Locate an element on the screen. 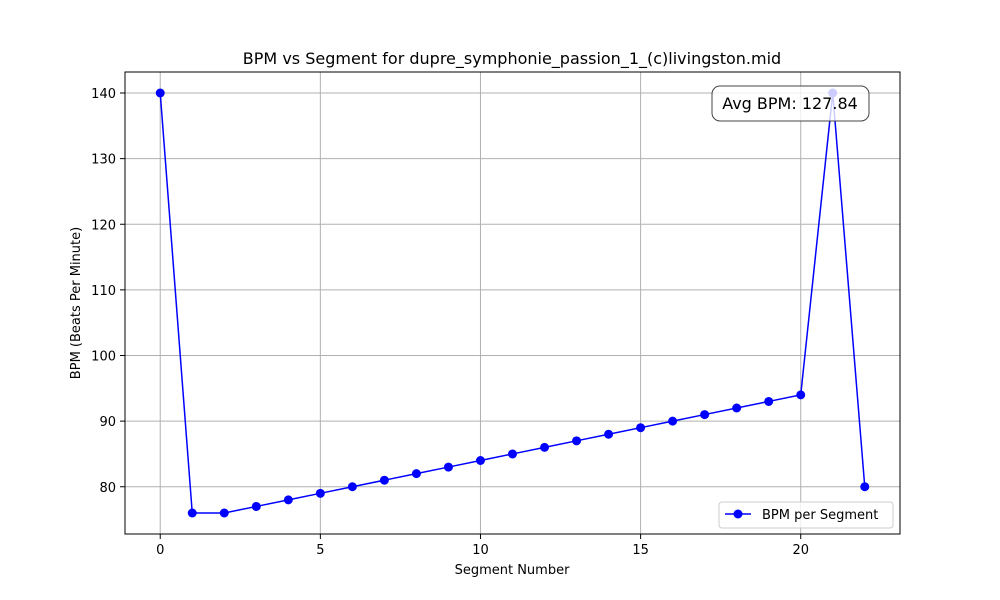 This screenshot has width=1000, height=600. legend-box is located at coordinates (806, 515).